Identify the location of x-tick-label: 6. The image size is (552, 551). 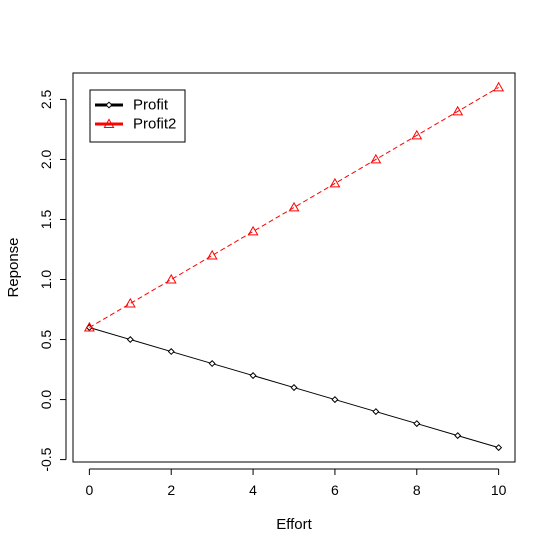
(335, 490).